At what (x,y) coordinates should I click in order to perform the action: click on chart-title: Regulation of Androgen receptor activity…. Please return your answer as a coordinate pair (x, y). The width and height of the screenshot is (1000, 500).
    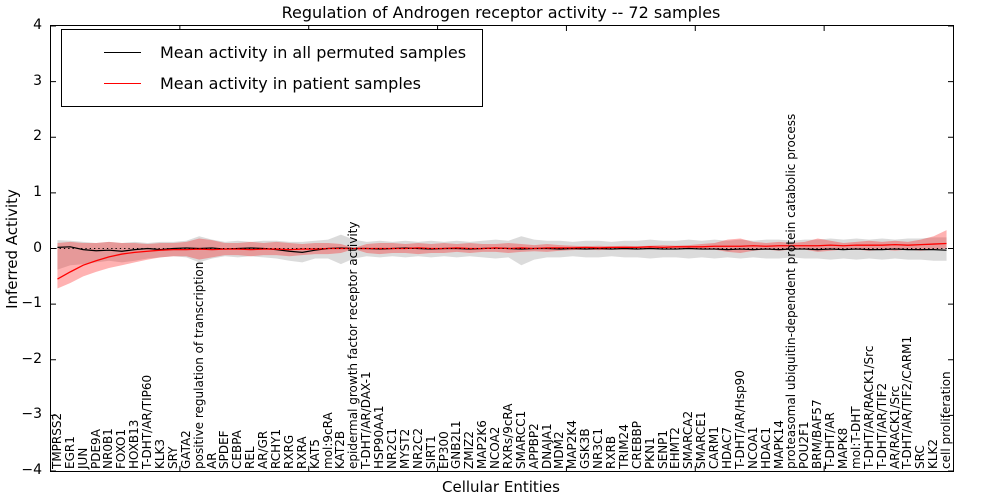
    Looking at the image, I should click on (501, 12).